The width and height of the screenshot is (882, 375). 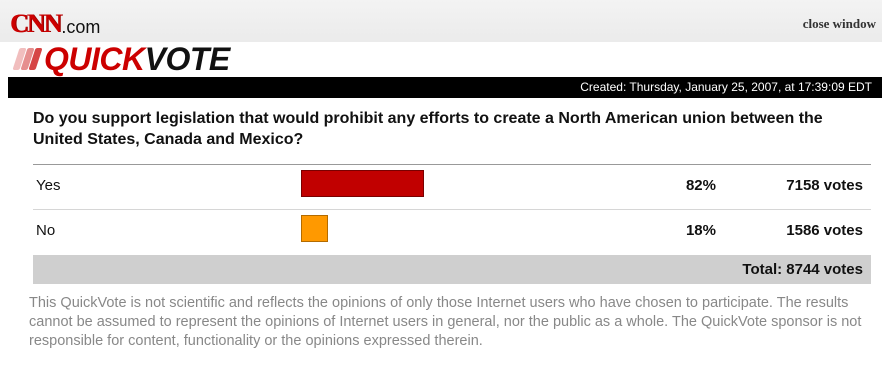 I want to click on top-header-bar: CNN .com close window, so click(x=441, y=21).